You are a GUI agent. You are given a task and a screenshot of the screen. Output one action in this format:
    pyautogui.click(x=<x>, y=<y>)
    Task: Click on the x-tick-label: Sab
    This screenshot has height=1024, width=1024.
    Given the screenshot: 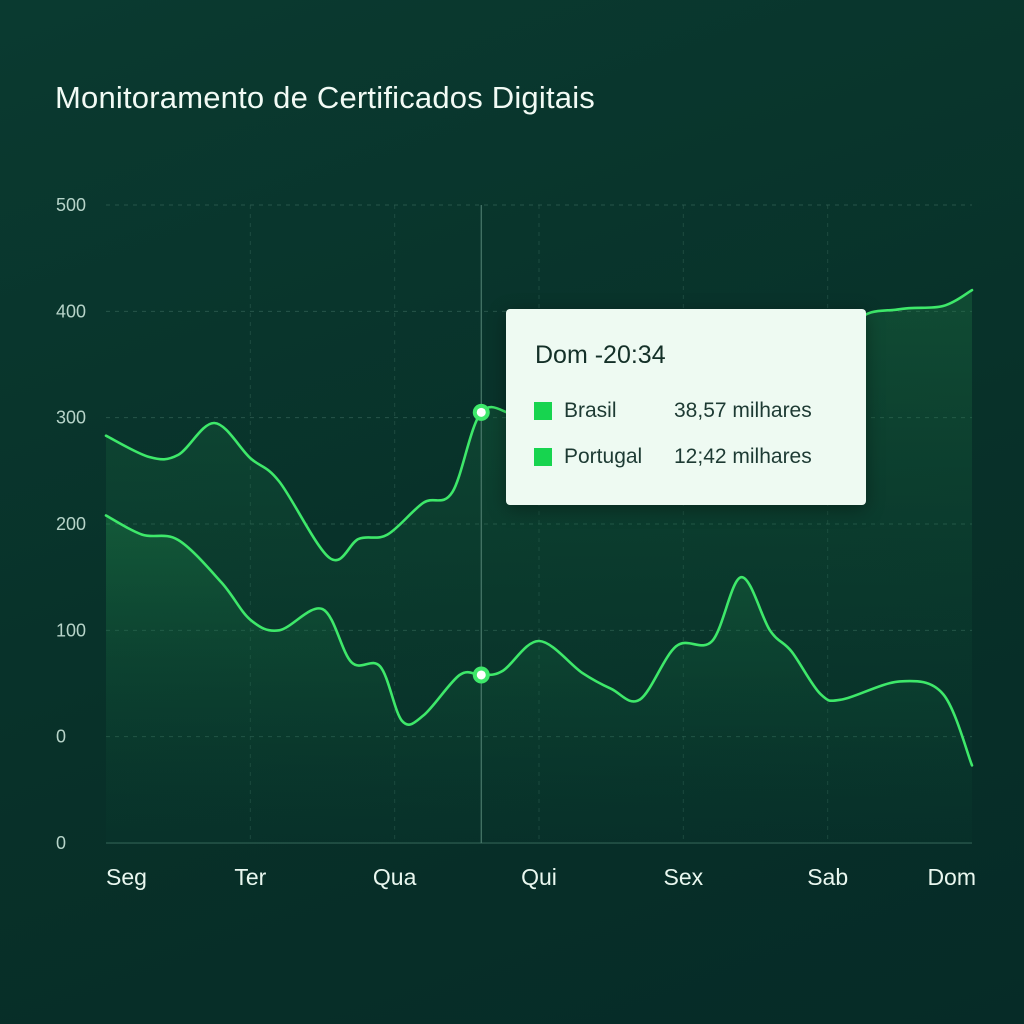 What is the action you would take?
    pyautogui.click(x=827, y=877)
    